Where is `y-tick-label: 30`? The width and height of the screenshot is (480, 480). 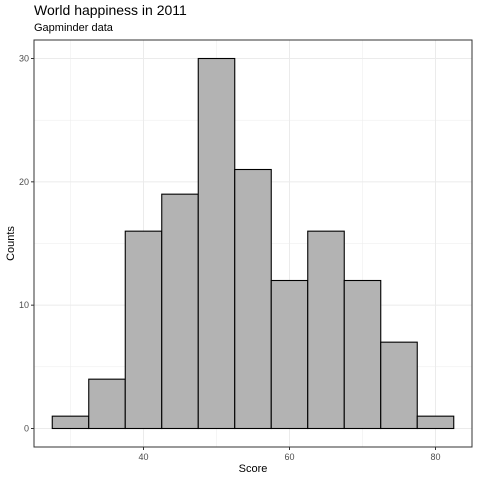 y-tick-label: 30 is located at coordinates (24, 59).